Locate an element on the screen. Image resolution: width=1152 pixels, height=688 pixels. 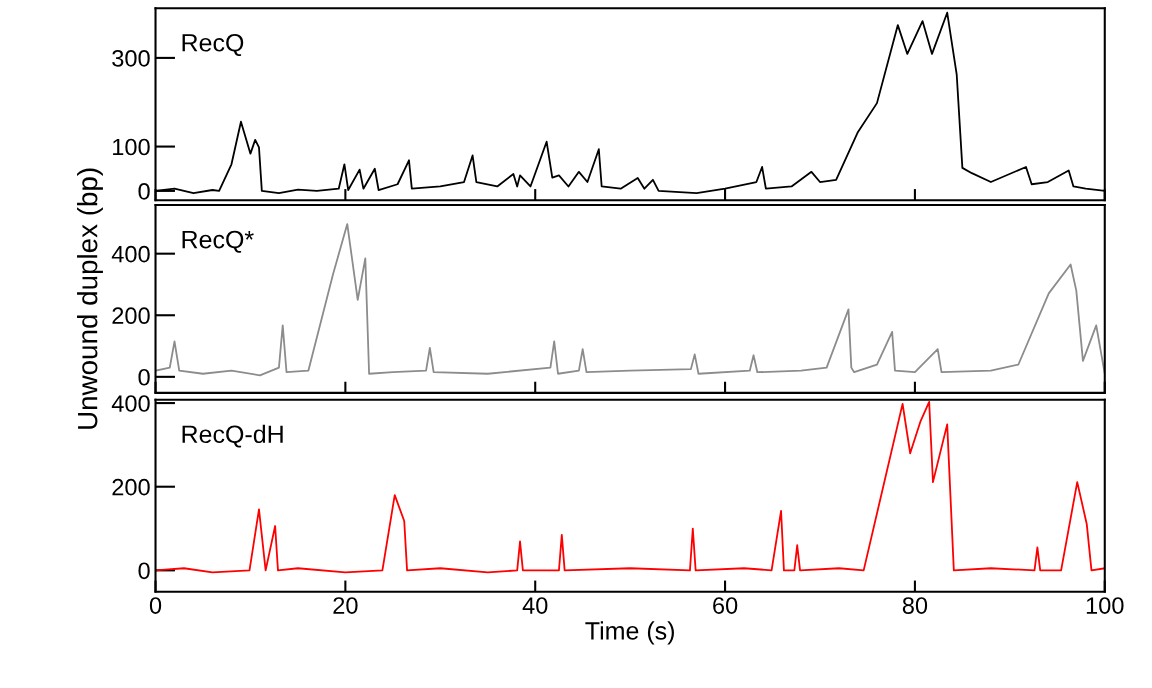
x-tick-label: 40 is located at coordinates (535, 605).